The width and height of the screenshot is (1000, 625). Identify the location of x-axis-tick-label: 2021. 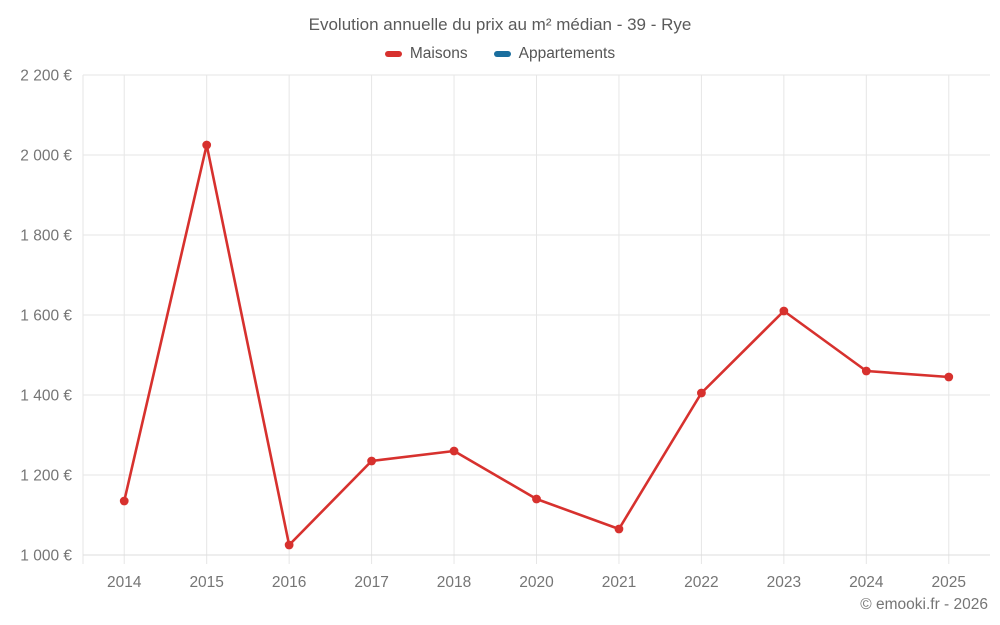
(619, 582).